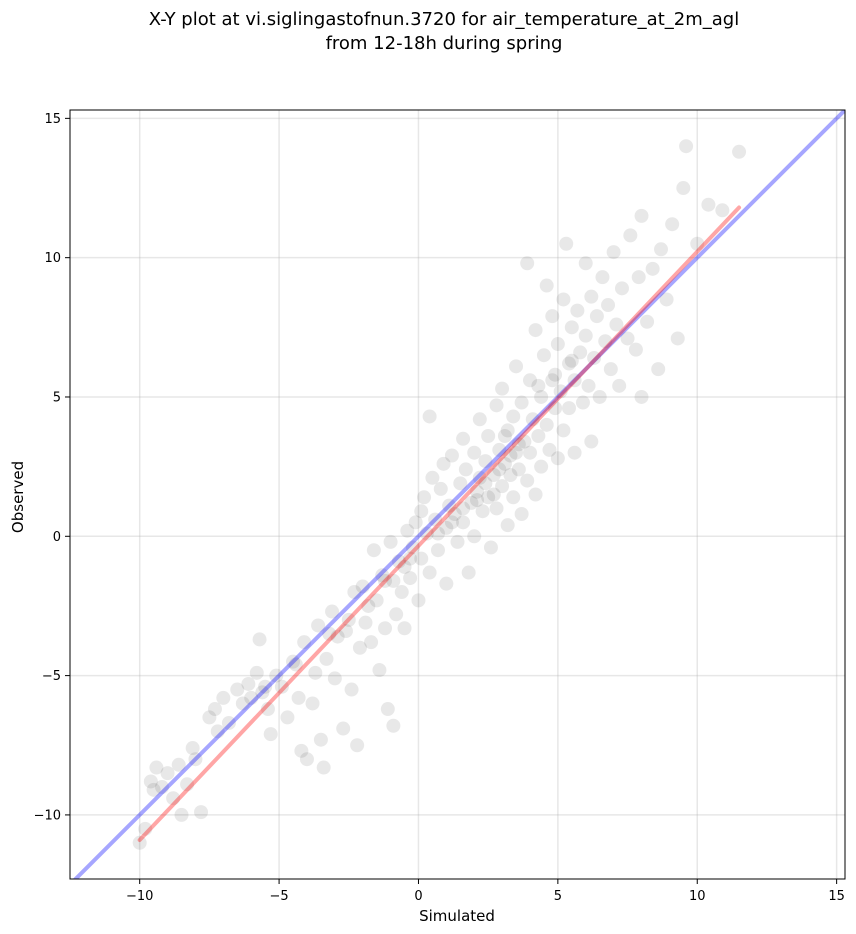 The height and width of the screenshot is (934, 856). I want to click on x-tick-label: 10, so click(697, 896).